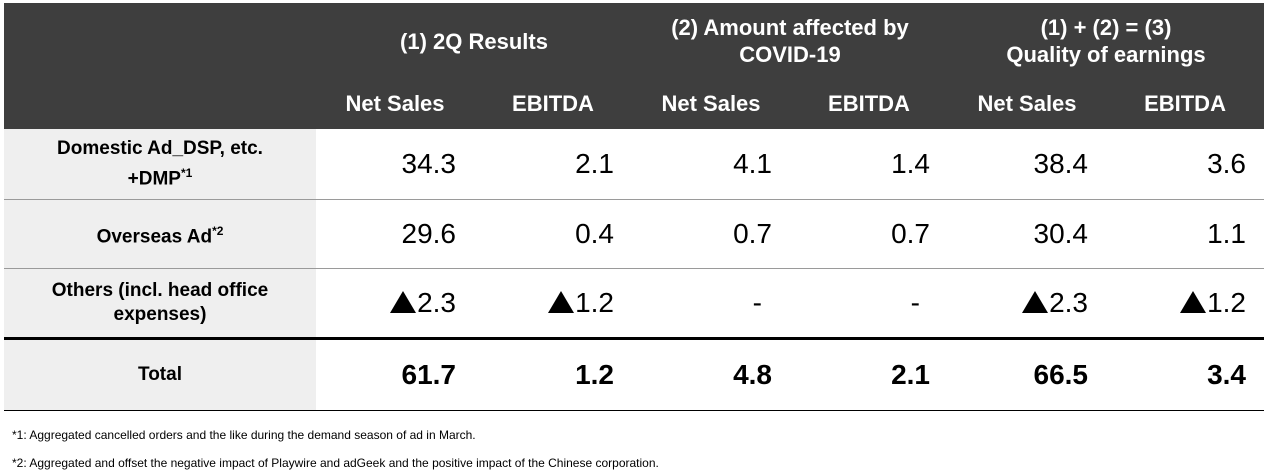 This screenshot has width=1267, height=476. What do you see at coordinates (1185, 164) in the screenshot?
I see `cell-value: 3.6` at bounding box center [1185, 164].